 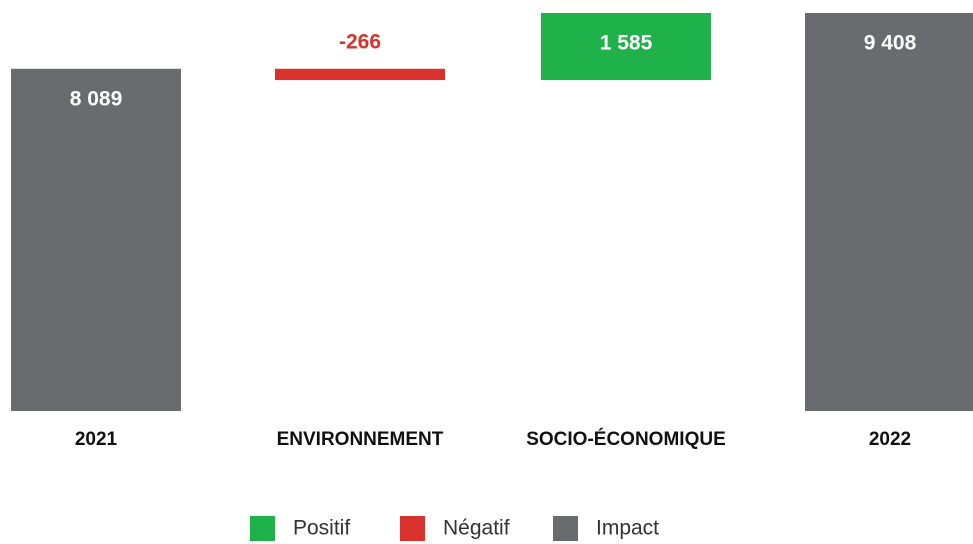 What do you see at coordinates (476, 528) in the screenshot?
I see `legend-label: Négatif` at bounding box center [476, 528].